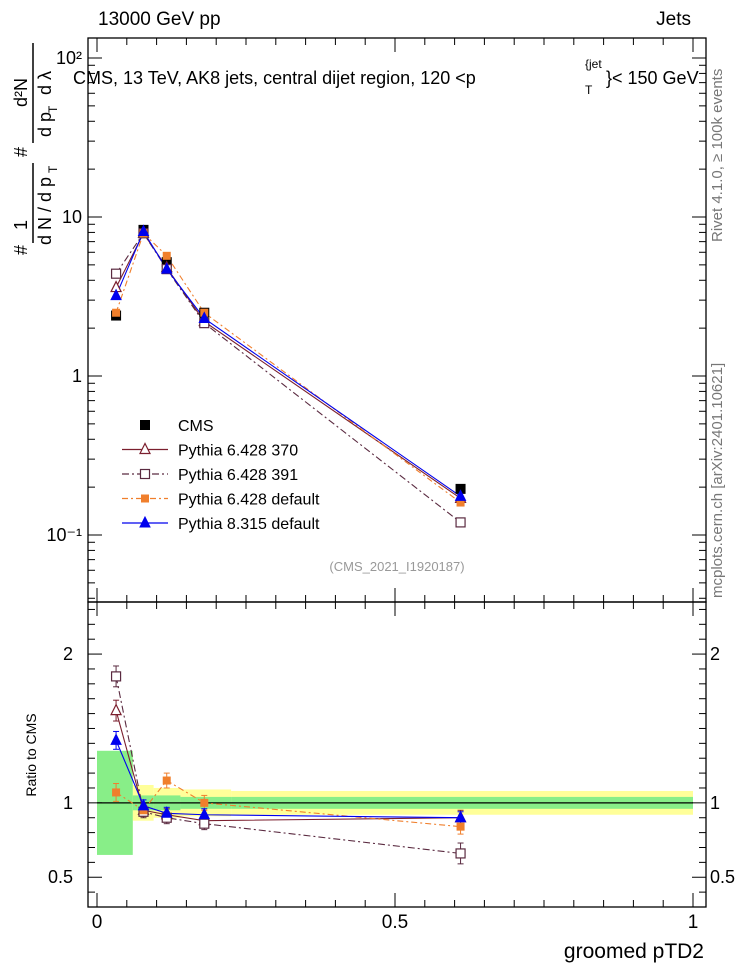 Image resolution: width=746 pixels, height=972 pixels. Describe the element at coordinates (53, 169) in the screenshot. I see `ylabel-t1: T` at that location.